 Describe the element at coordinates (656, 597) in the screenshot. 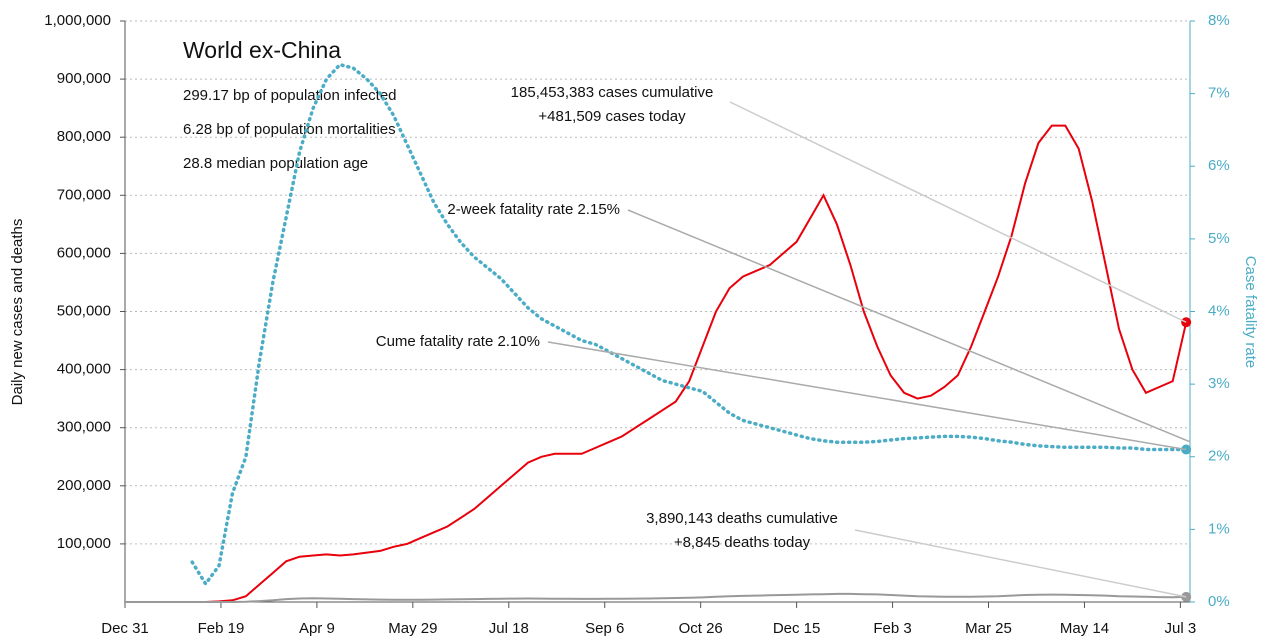

I see `series-line` at that location.